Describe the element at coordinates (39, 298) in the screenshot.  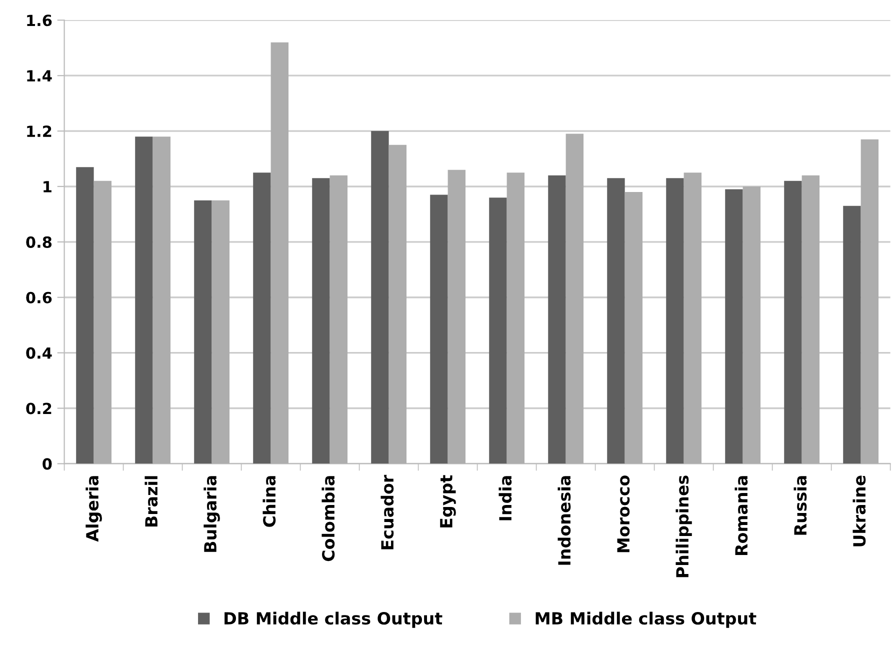
I see `y-tick-label: 0.6` at that location.